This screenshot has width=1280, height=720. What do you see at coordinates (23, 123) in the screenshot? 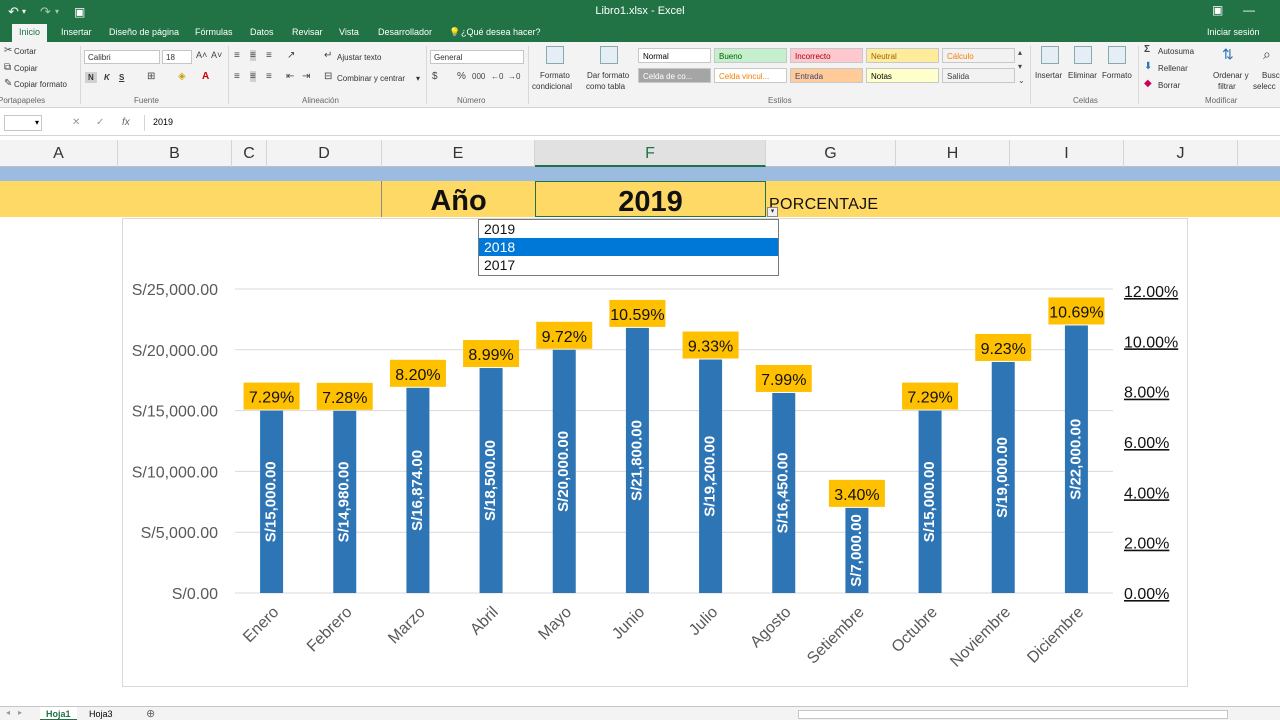
I see `name-box: ▾` at bounding box center [23, 123].